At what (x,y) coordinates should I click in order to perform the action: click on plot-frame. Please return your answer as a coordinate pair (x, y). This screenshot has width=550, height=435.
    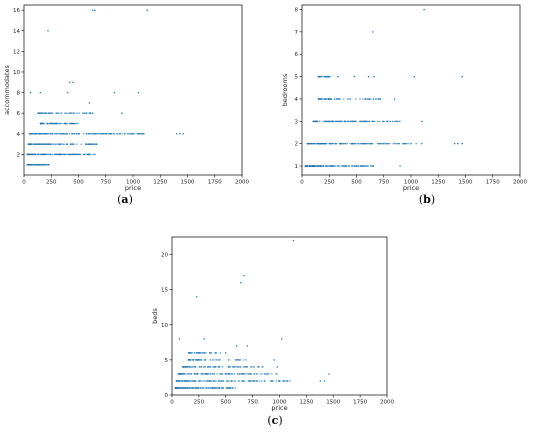
    Looking at the image, I should click on (279, 316).